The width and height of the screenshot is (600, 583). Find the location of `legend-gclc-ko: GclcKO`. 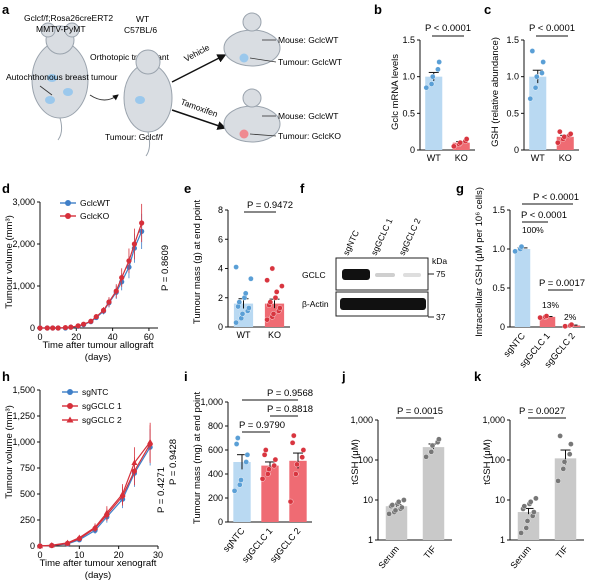

legend-gclc-ko: GclcKO is located at coordinates (95, 216).